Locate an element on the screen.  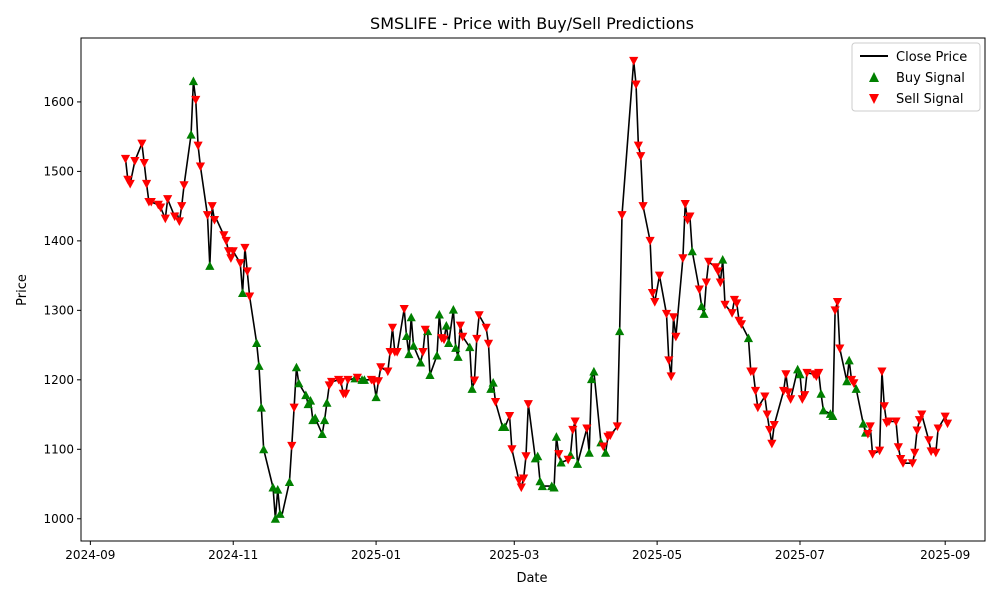
legend-label-buy: Buy Signal is located at coordinates (930, 78).